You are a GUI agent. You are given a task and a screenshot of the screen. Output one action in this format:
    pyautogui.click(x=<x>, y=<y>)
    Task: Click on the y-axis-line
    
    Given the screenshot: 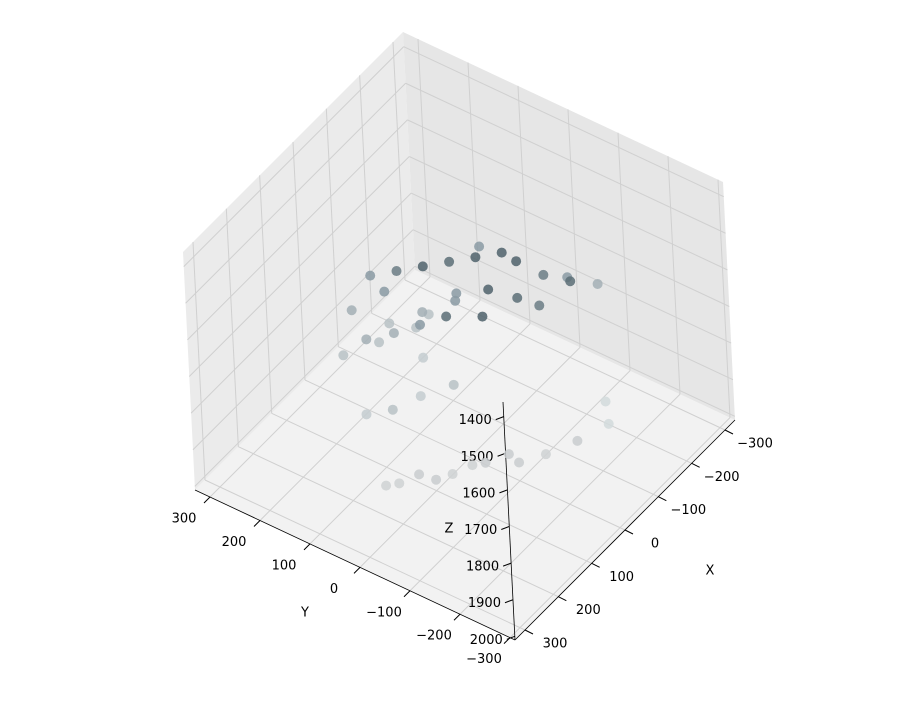 What is the action you would take?
    pyautogui.click(x=355, y=565)
    